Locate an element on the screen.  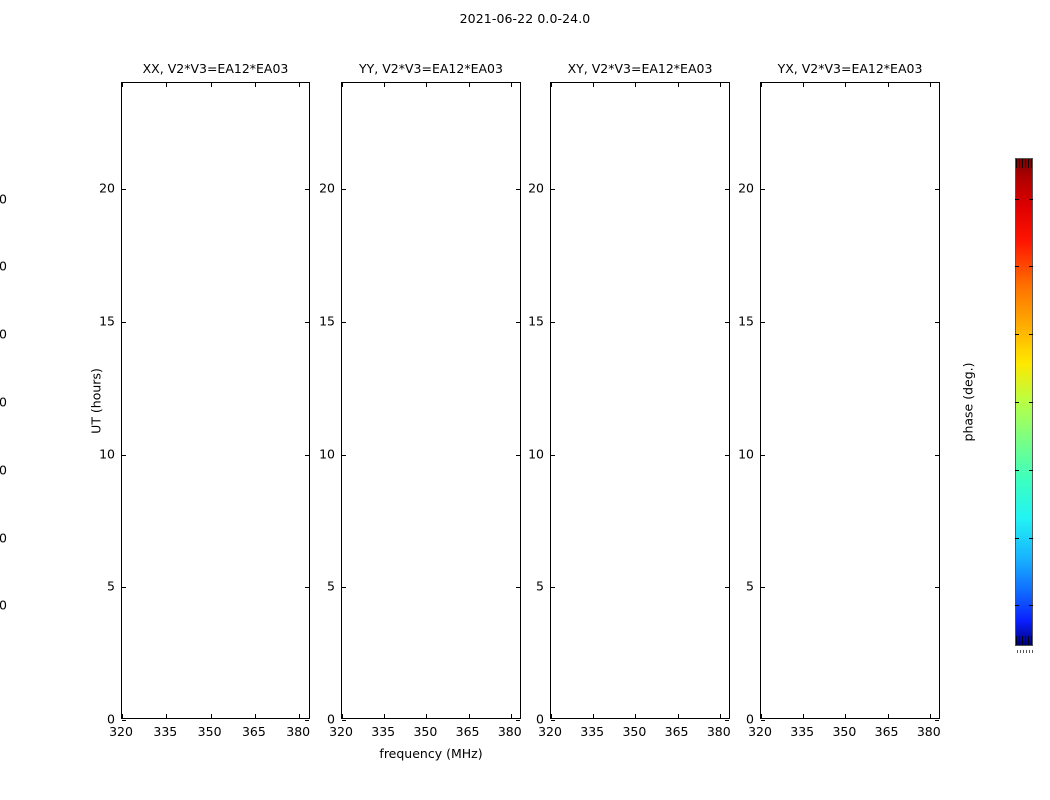
plot-panel-yy: YY, V2*V3=EA12*EA03 is located at coordinates (431, 391).